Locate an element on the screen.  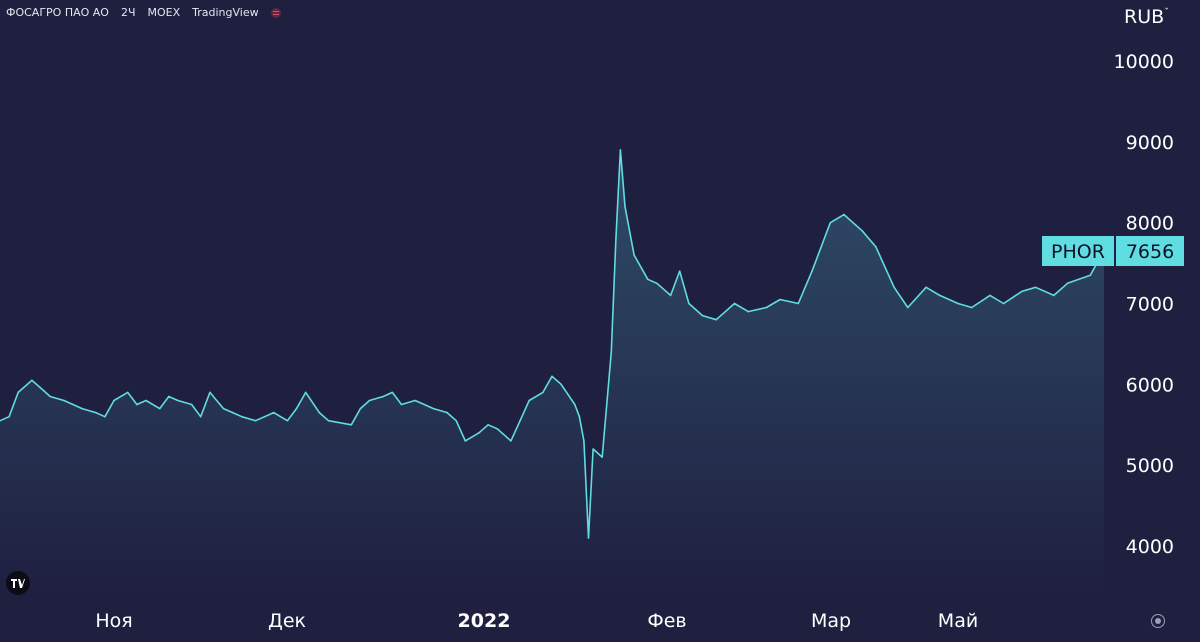
symbol-indicator-icon is located at coordinates (275, 13).